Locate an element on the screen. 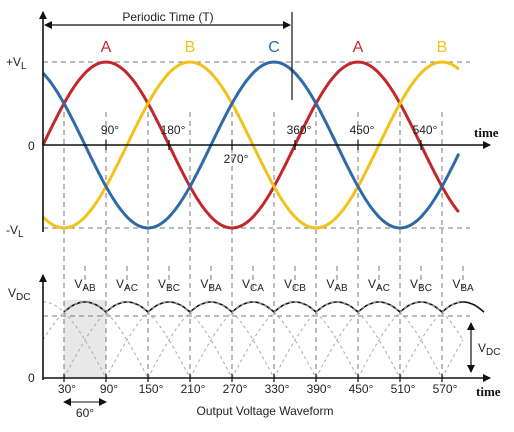  line-voltage-label-8: VAC is located at coordinates (379, 285).